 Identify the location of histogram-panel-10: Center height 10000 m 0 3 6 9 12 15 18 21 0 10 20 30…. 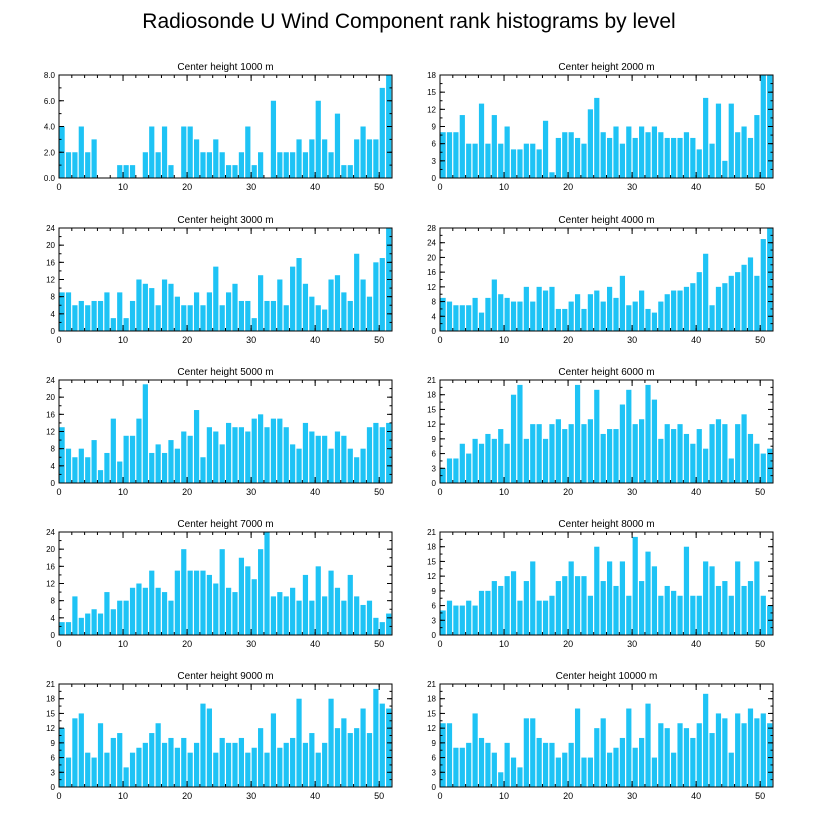
(600, 736).